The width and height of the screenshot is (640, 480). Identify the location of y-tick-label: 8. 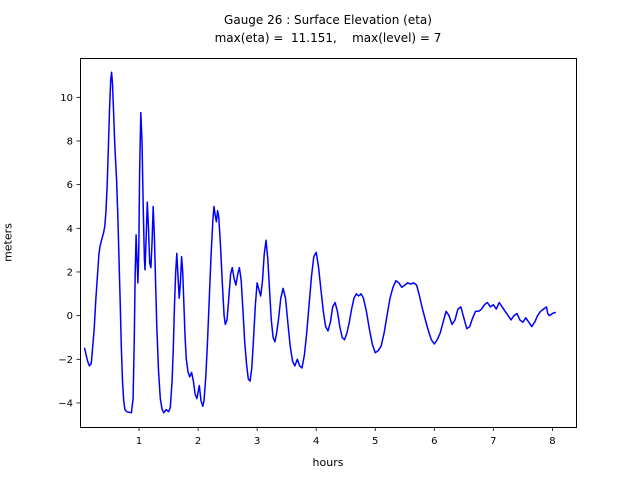
(70, 141).